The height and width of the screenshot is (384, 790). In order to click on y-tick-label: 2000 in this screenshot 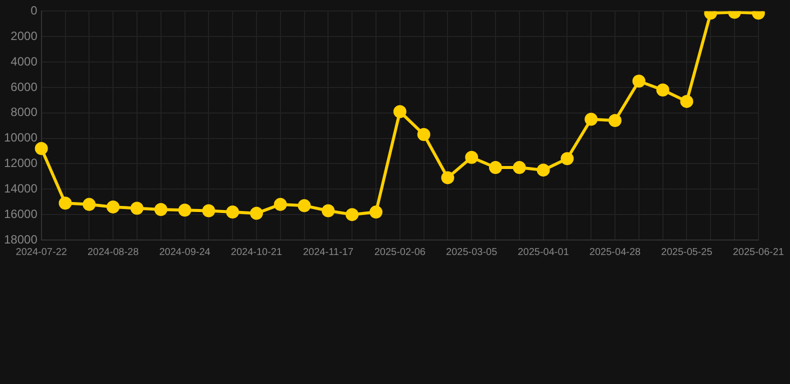, I will do `click(24, 35)`.